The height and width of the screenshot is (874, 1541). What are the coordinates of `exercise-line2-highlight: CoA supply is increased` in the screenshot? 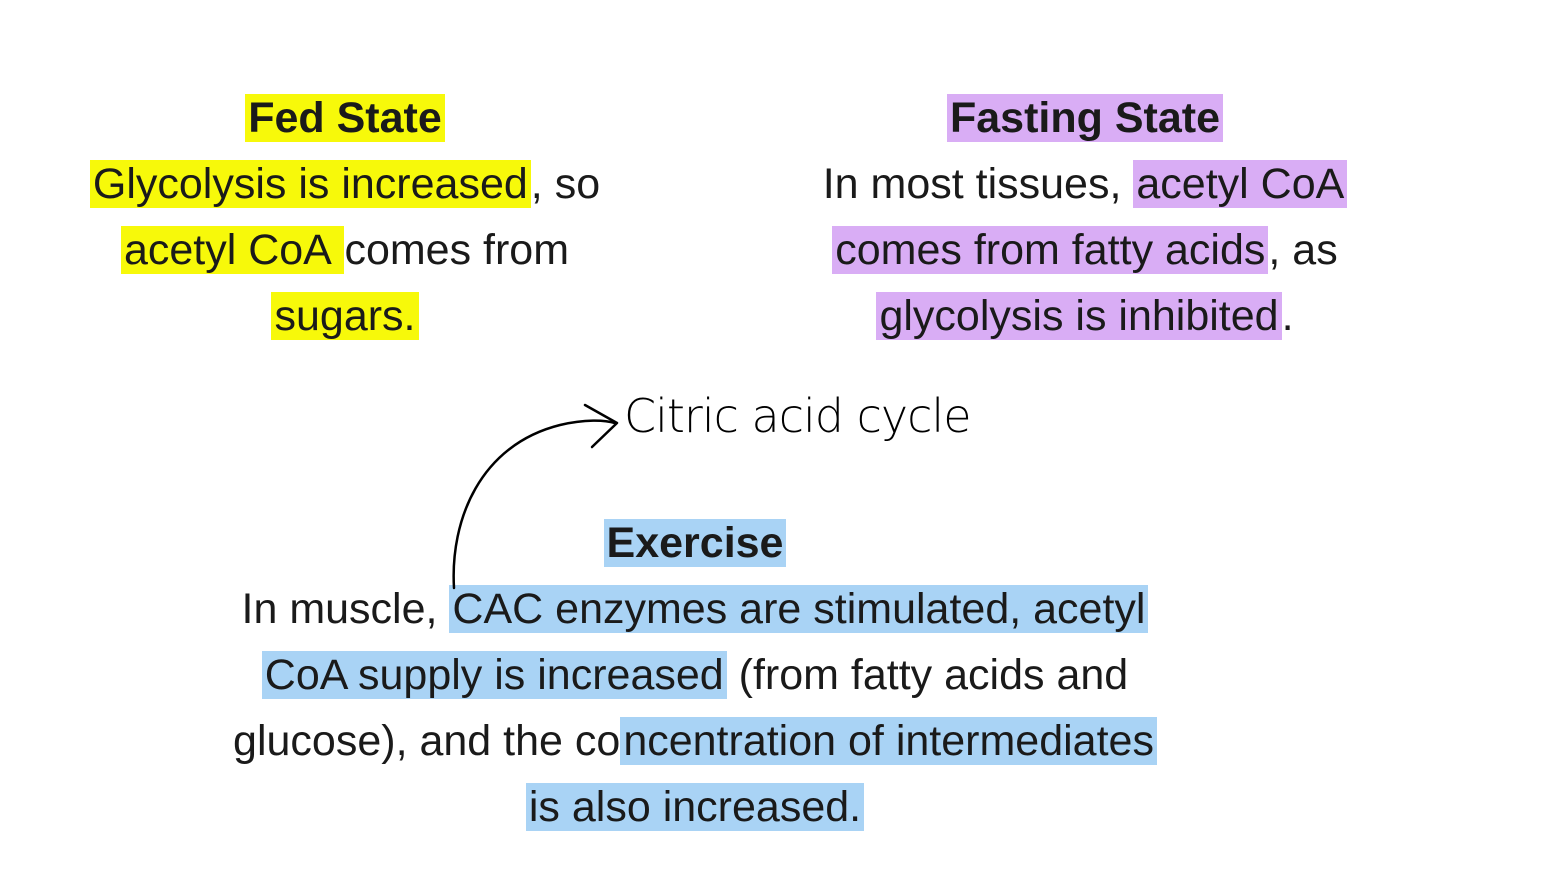 It's located at (494, 675).